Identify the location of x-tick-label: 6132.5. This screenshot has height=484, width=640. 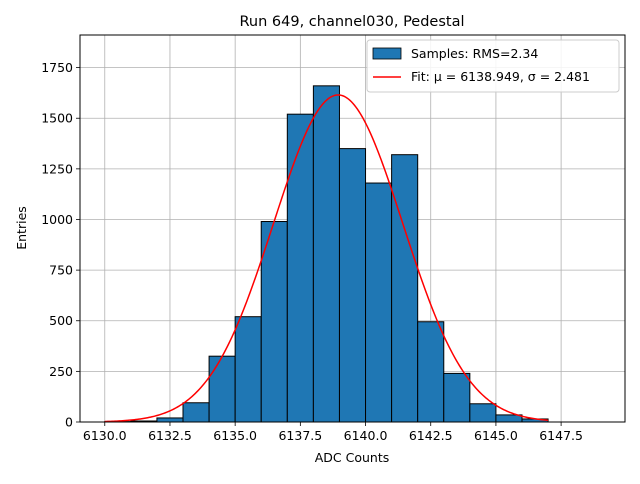
(170, 435).